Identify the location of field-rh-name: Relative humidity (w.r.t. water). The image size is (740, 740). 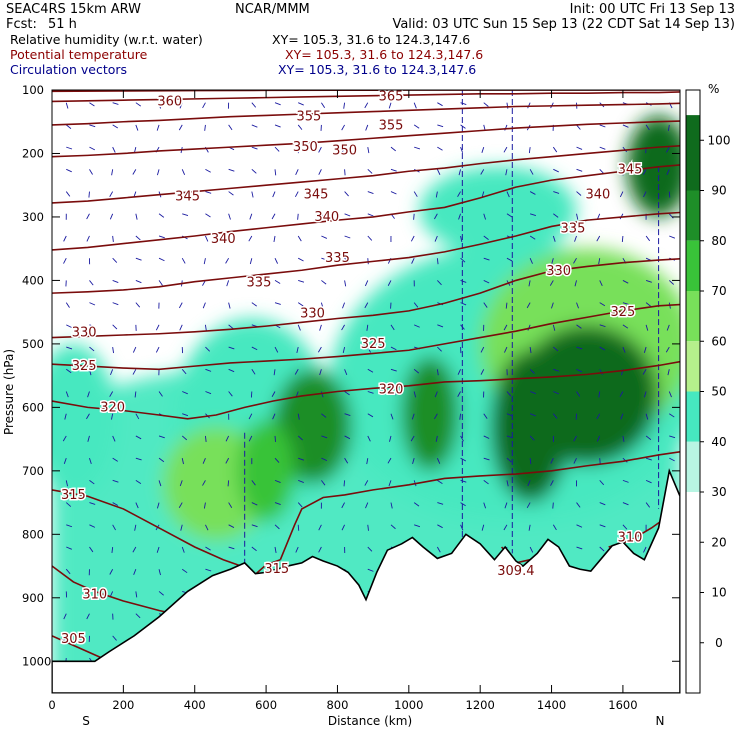
(106, 39).